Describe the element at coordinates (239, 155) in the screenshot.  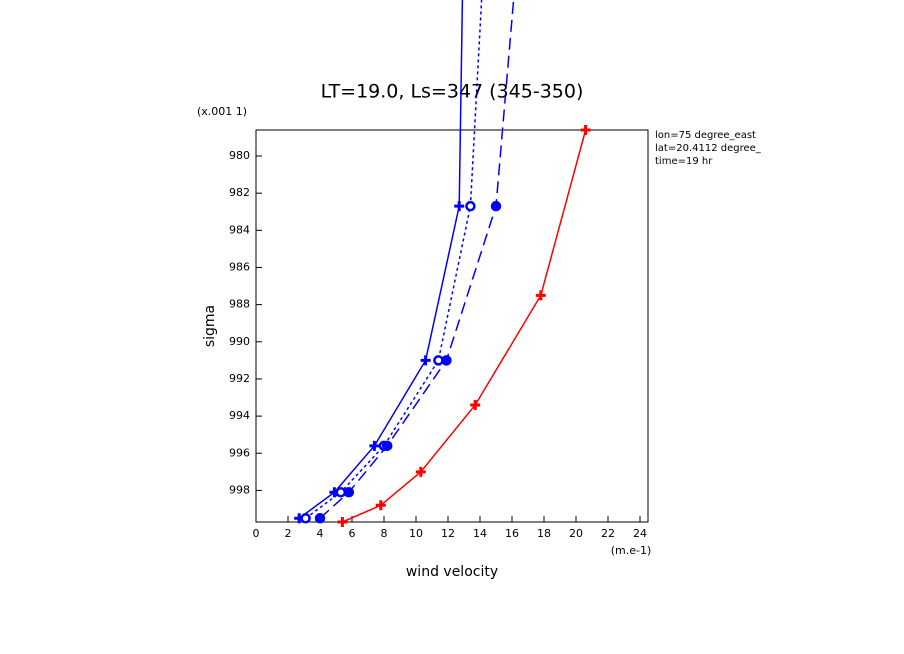
I see `y-tick-label: 980` at that location.